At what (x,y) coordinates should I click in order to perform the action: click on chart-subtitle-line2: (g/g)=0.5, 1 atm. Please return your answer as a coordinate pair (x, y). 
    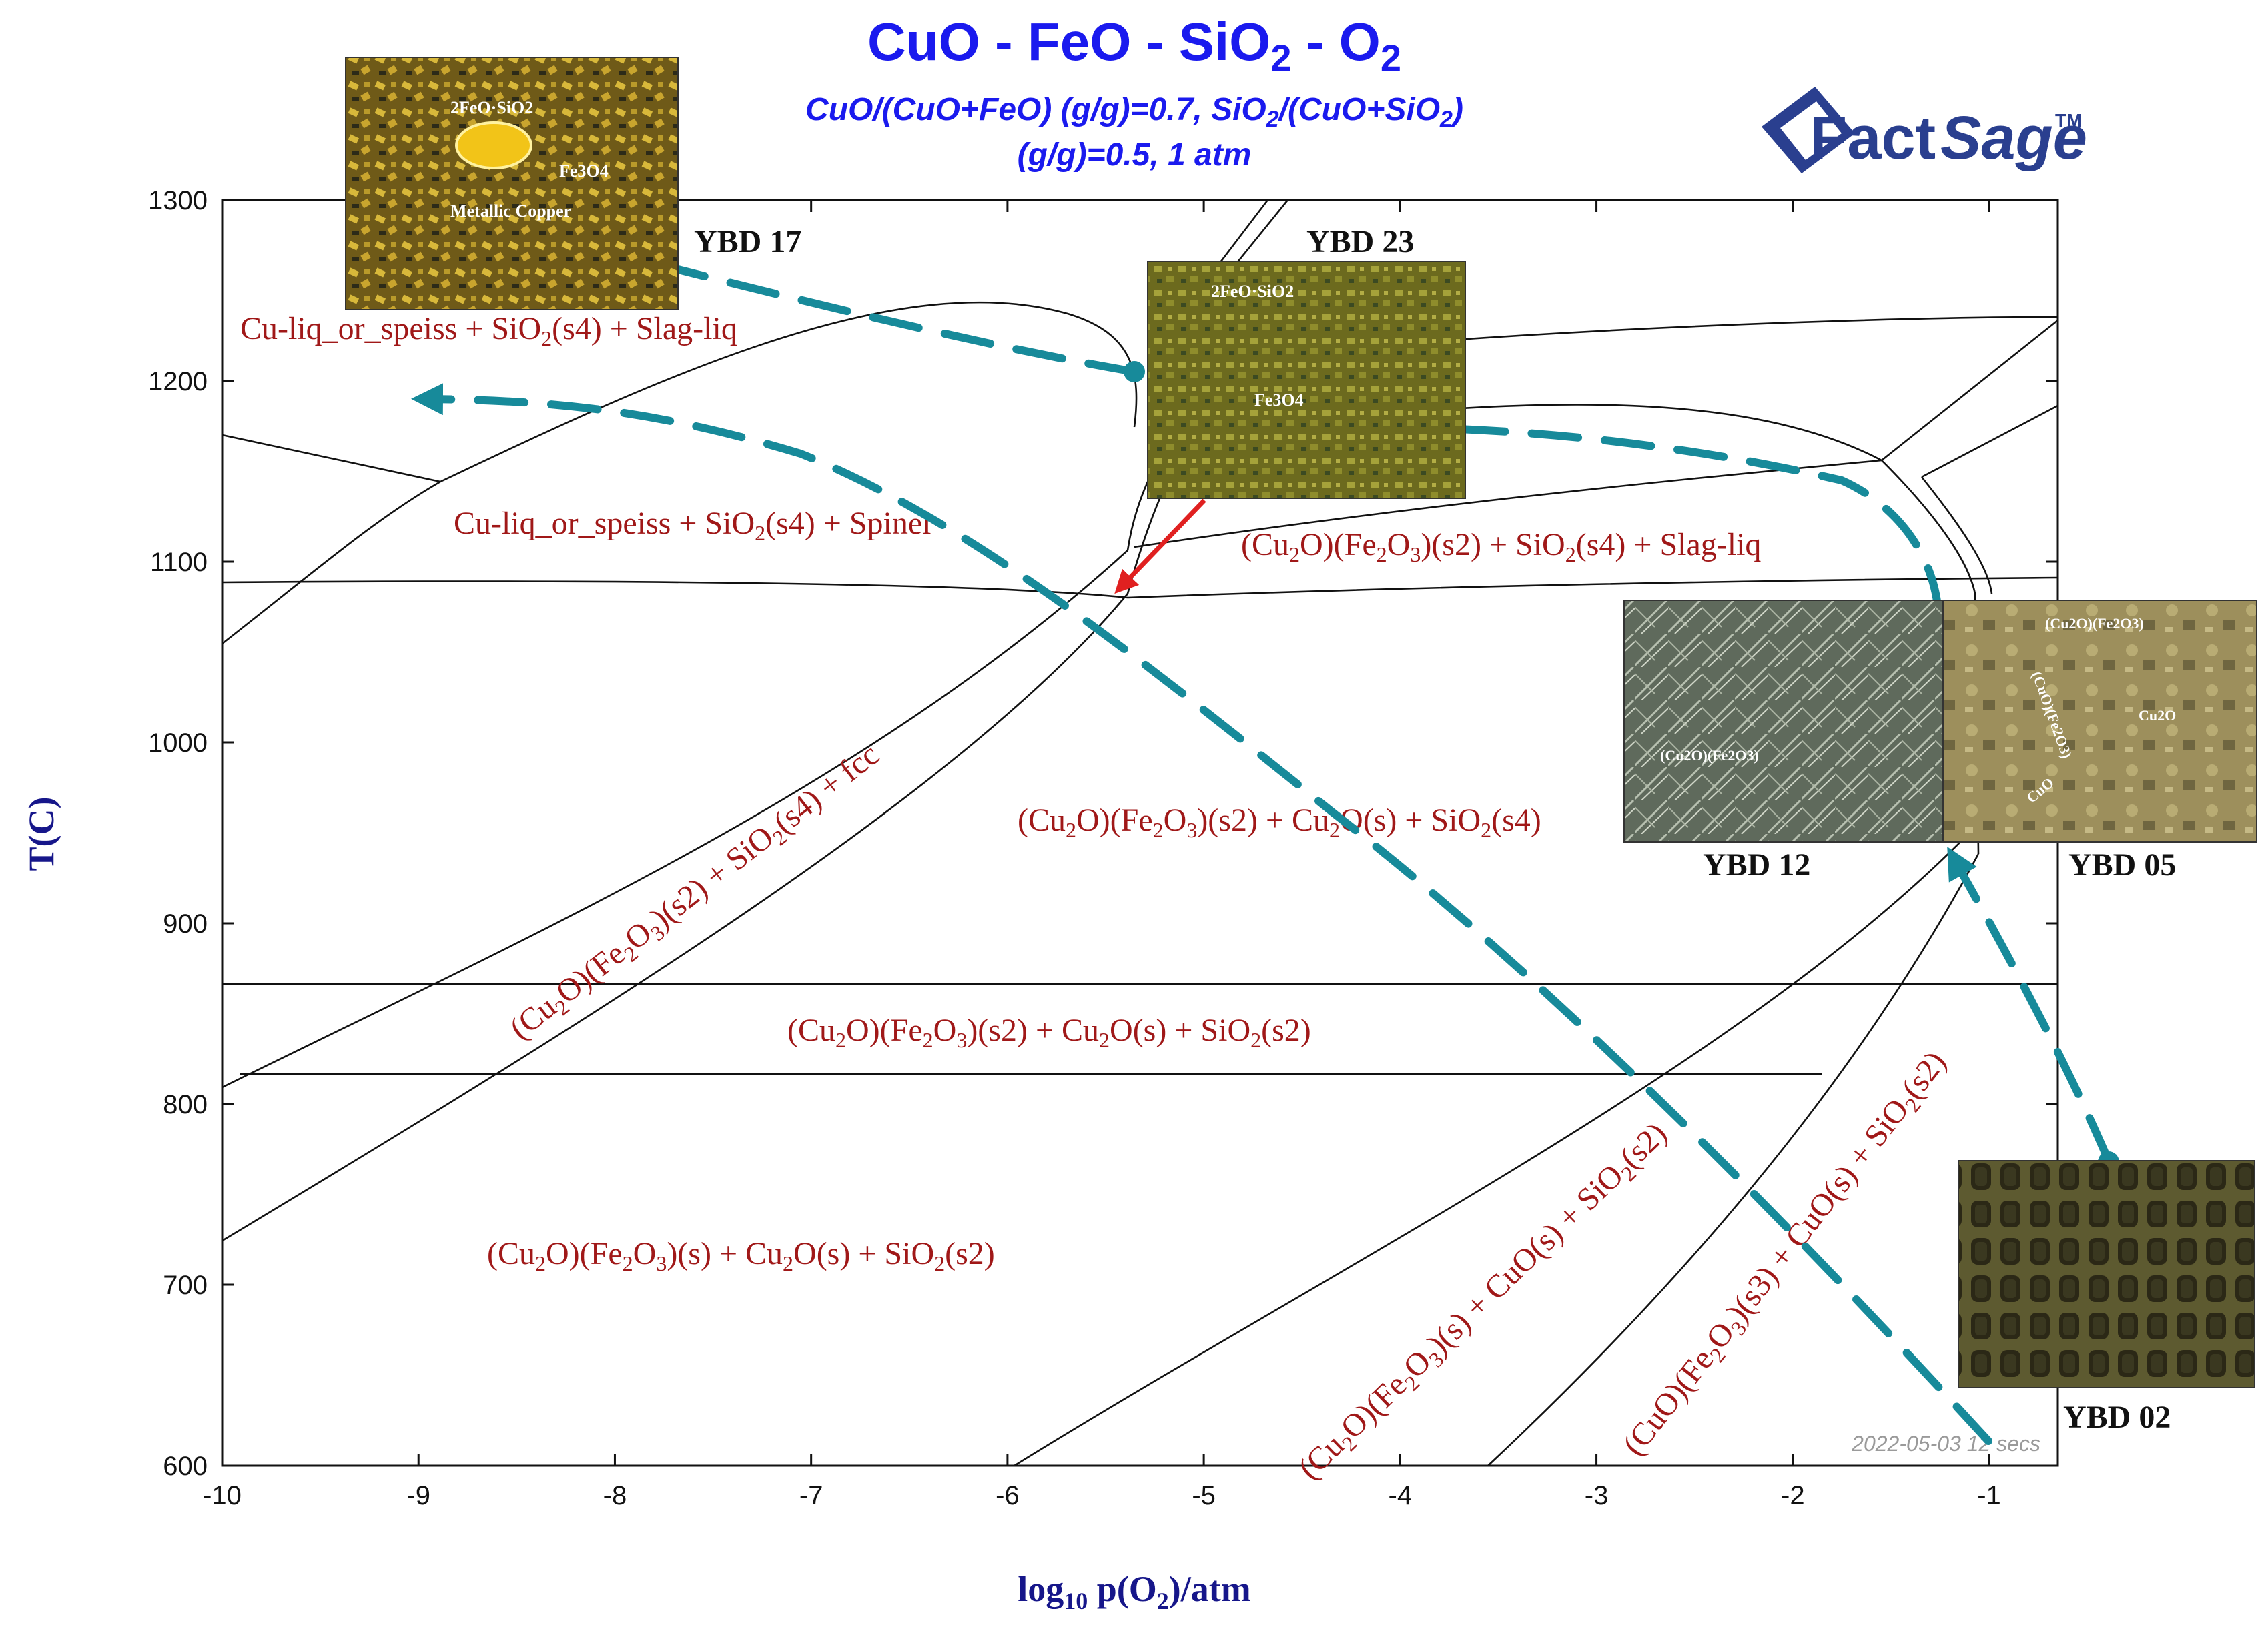
    Looking at the image, I should click on (1135, 155).